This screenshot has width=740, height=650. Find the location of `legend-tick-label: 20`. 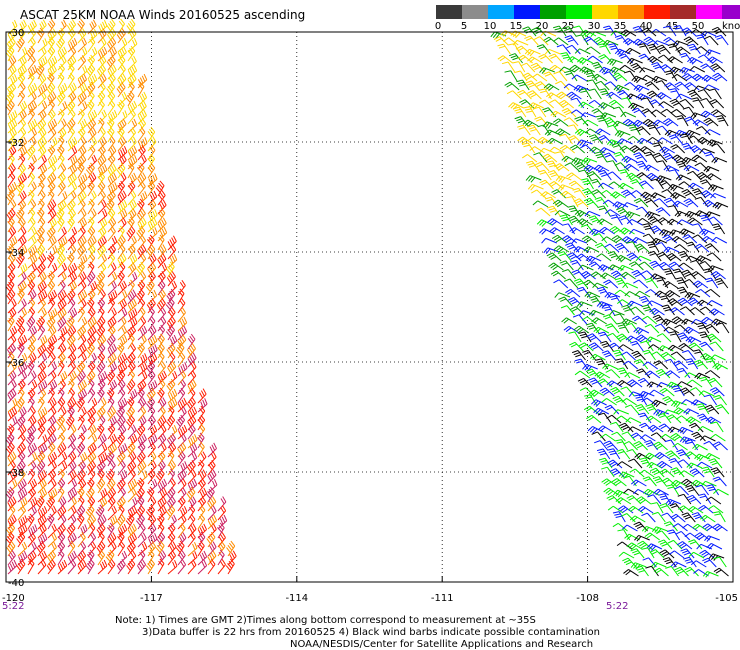

legend-tick-label: 20 is located at coordinates (542, 26).